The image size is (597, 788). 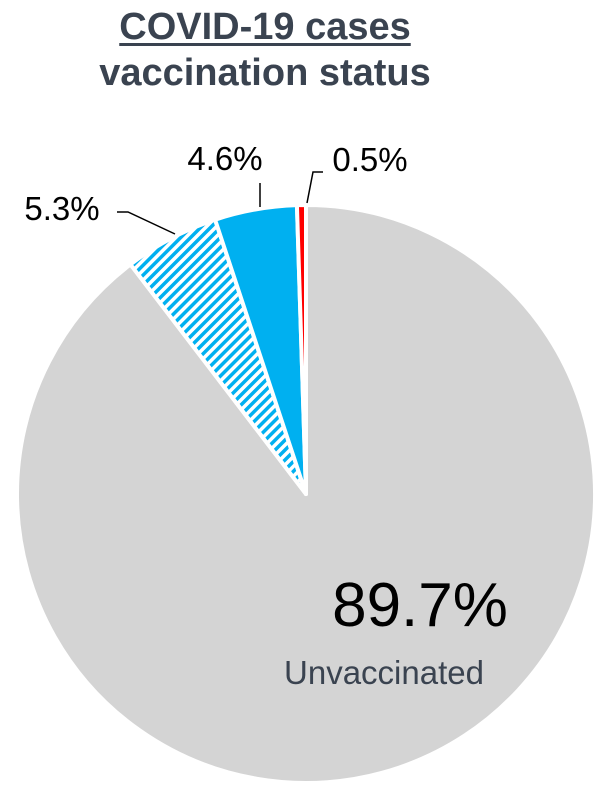 I want to click on data-label-slice-3: 0.5%, so click(x=369, y=159).